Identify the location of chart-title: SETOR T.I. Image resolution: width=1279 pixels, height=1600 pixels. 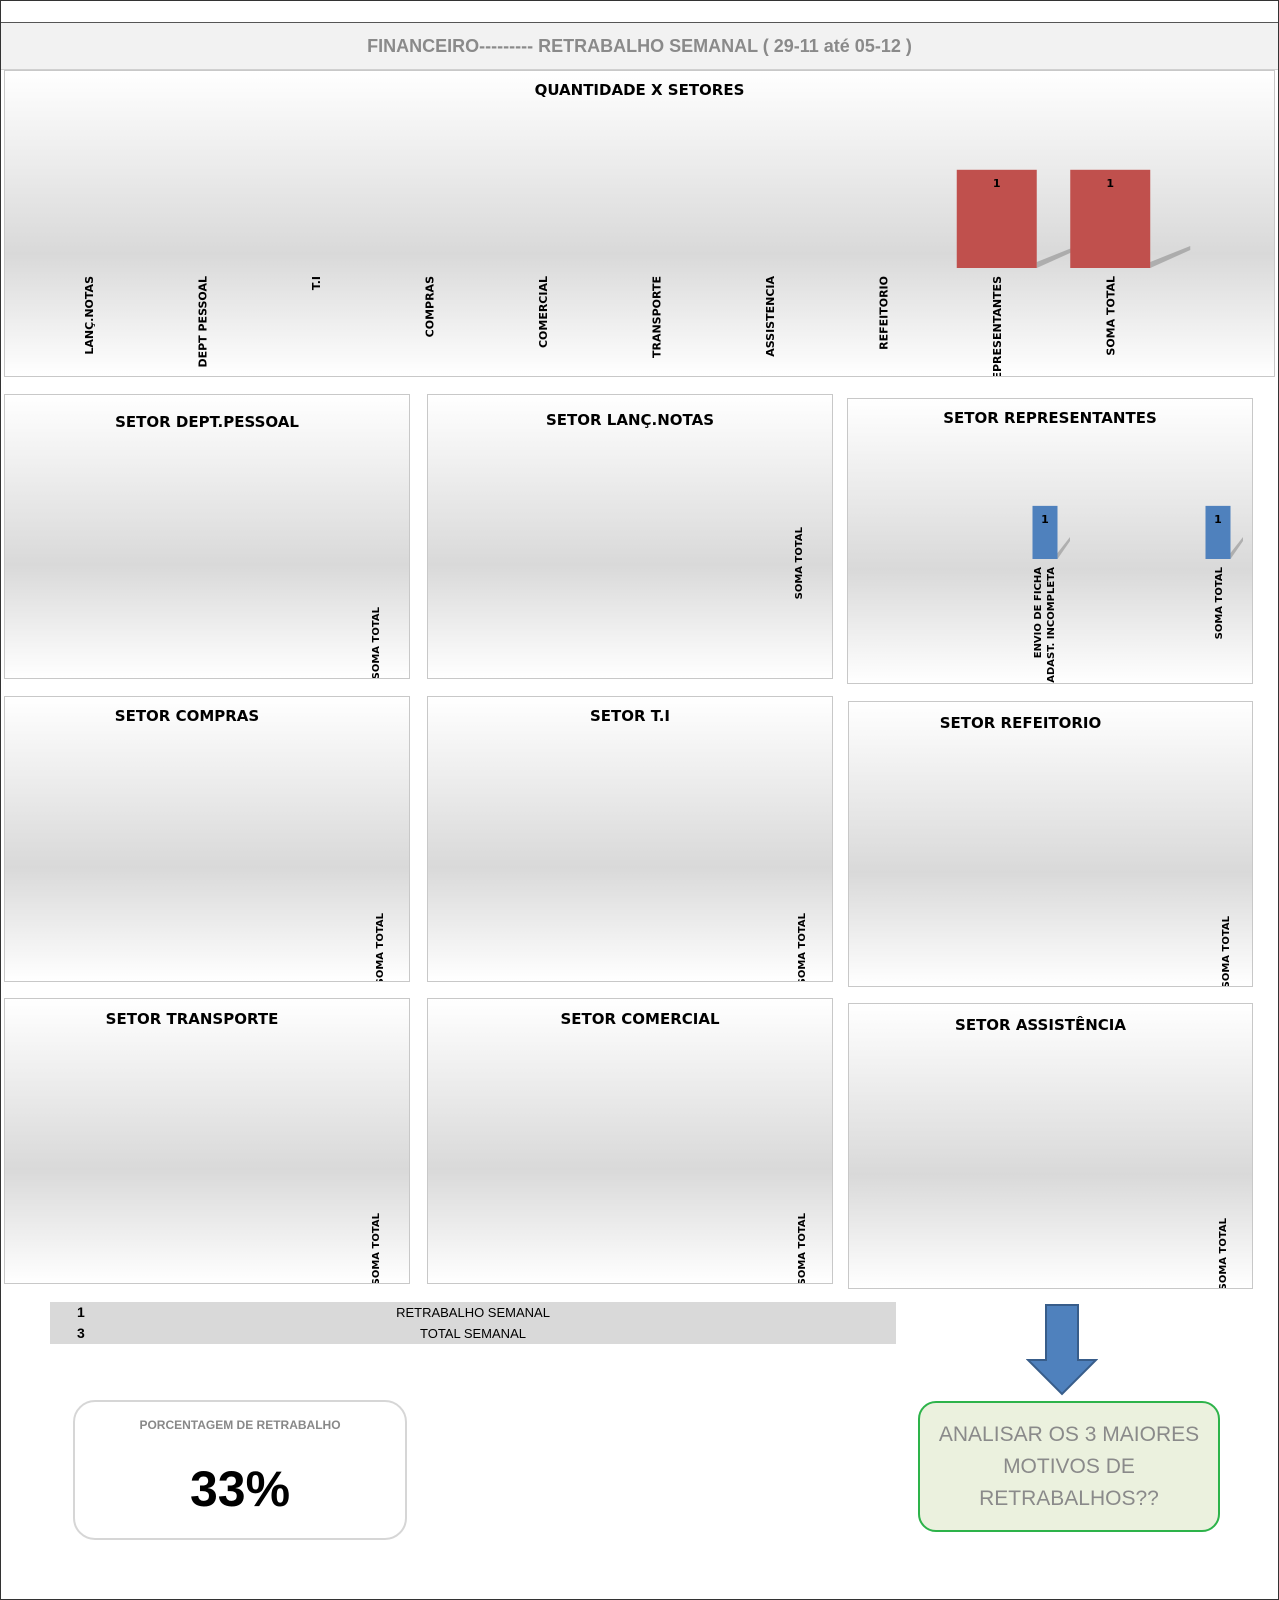
(630, 716).